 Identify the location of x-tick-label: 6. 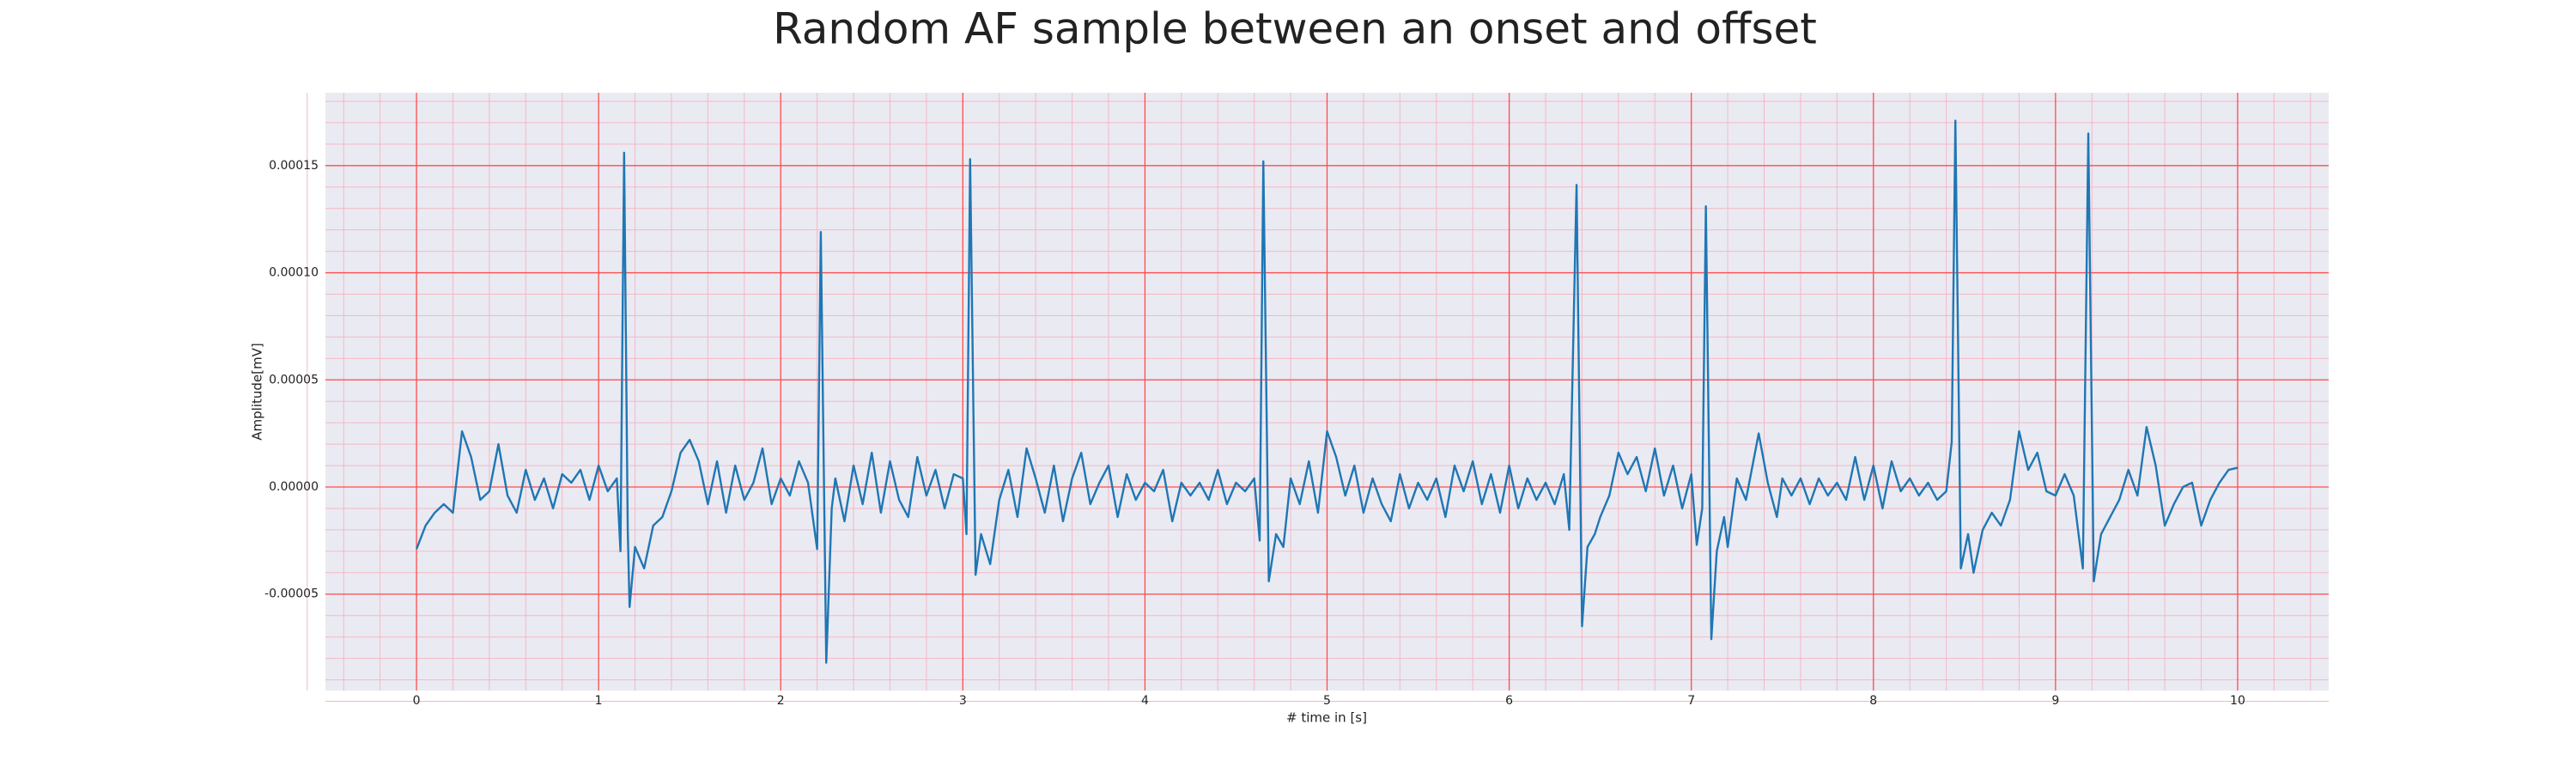
(1509, 701).